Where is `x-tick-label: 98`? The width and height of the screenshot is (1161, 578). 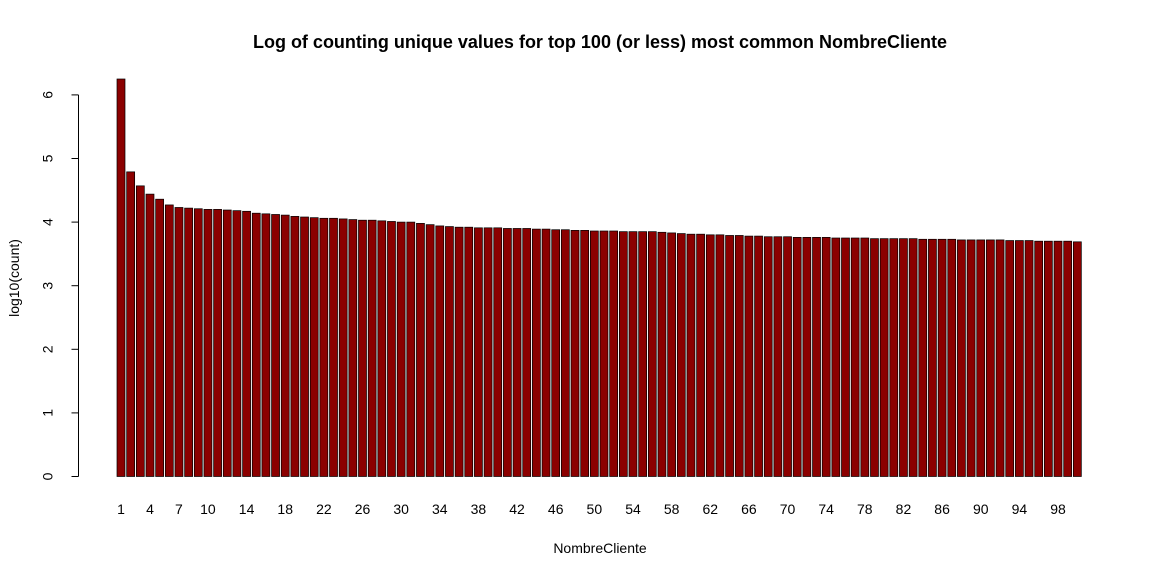 x-tick-label: 98 is located at coordinates (1058, 509).